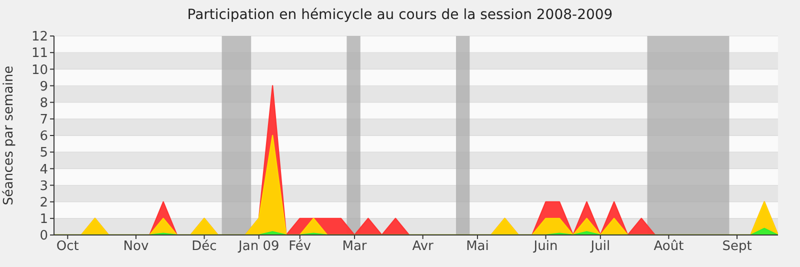 The width and height of the screenshot is (800, 267). Describe the element at coordinates (259, 246) in the screenshot. I see `x-tick-label: Jan 09` at that location.